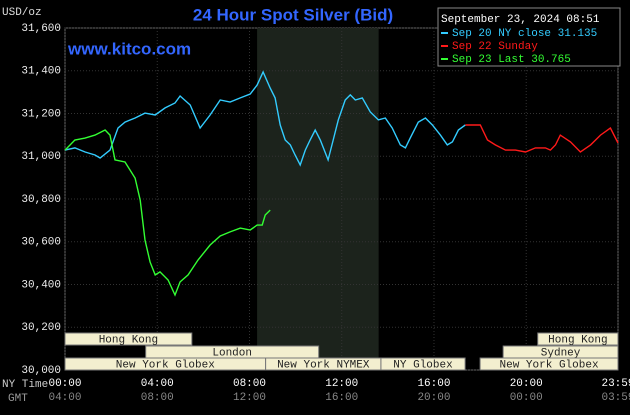 This screenshot has height=415, width=630. I want to click on session-label: Sydney, so click(561, 353).